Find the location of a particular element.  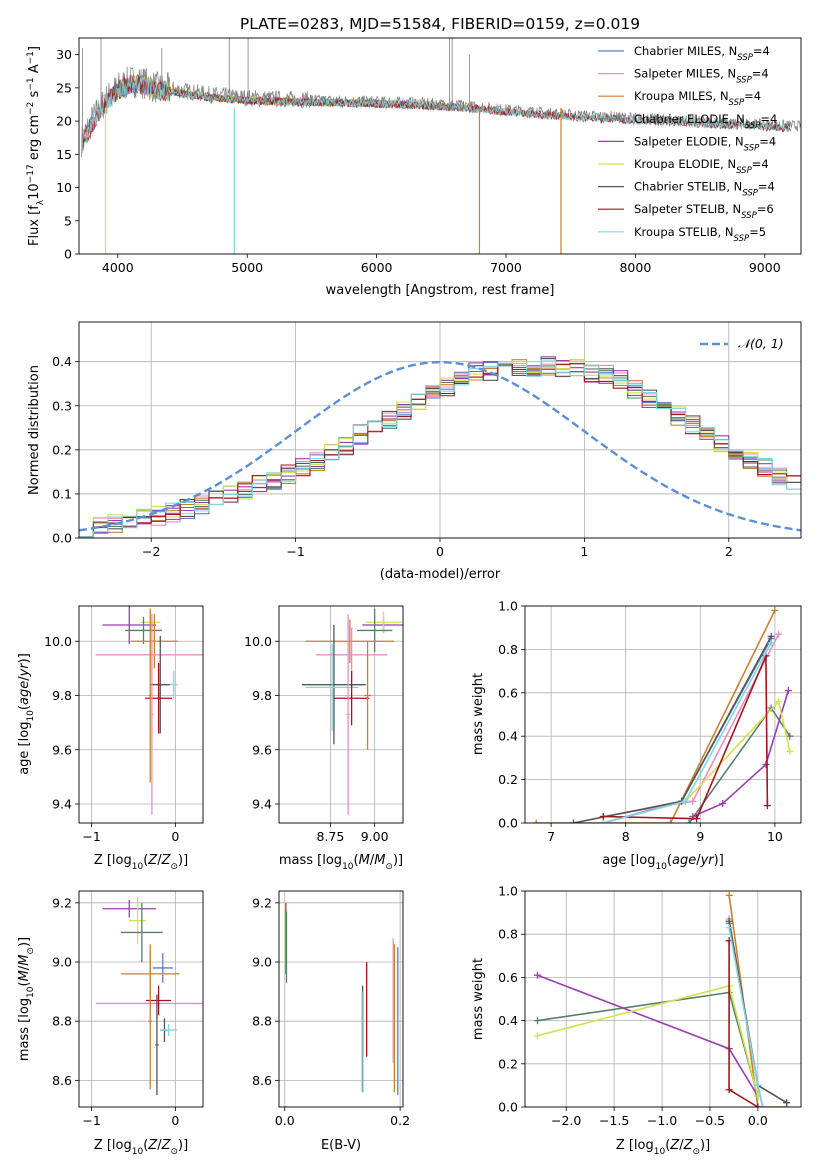

spectrum-ytick-label-0: 0 is located at coordinates (68, 254).